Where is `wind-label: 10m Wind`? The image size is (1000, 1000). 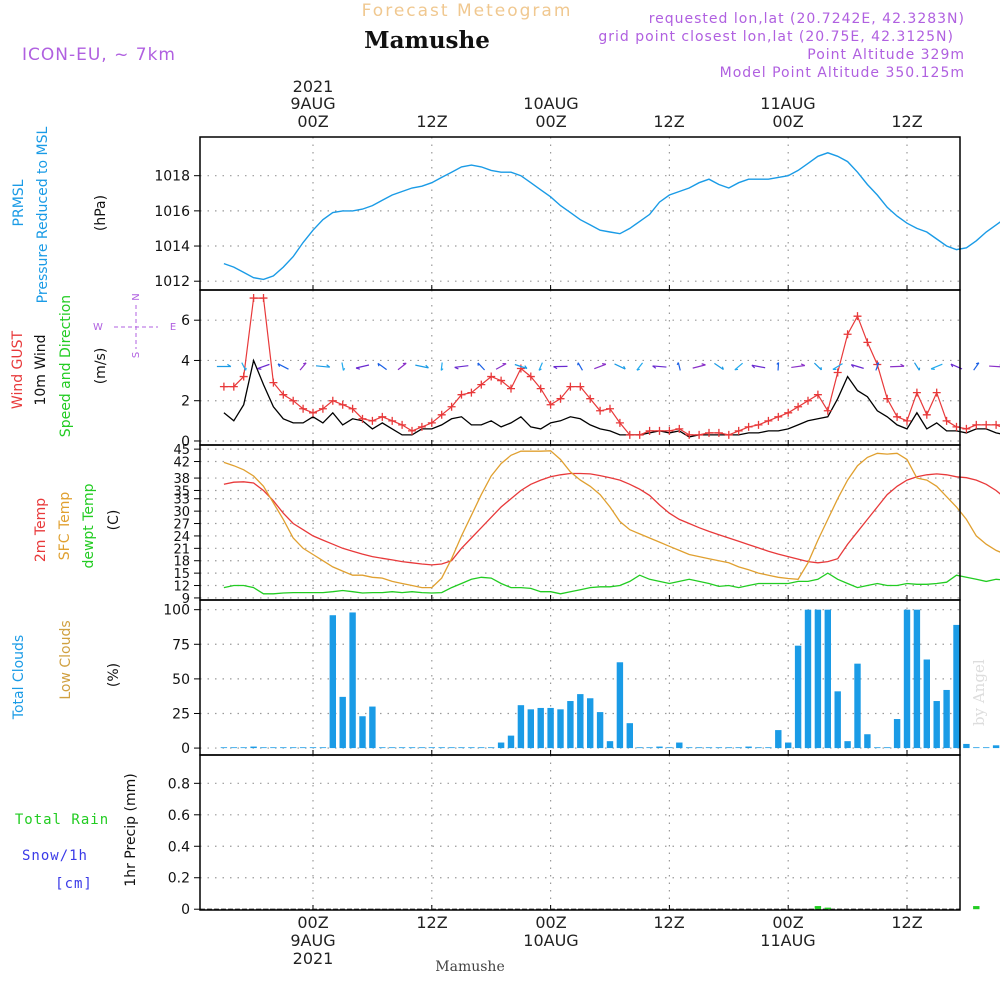 wind-label: 10m Wind is located at coordinates (41, 369).